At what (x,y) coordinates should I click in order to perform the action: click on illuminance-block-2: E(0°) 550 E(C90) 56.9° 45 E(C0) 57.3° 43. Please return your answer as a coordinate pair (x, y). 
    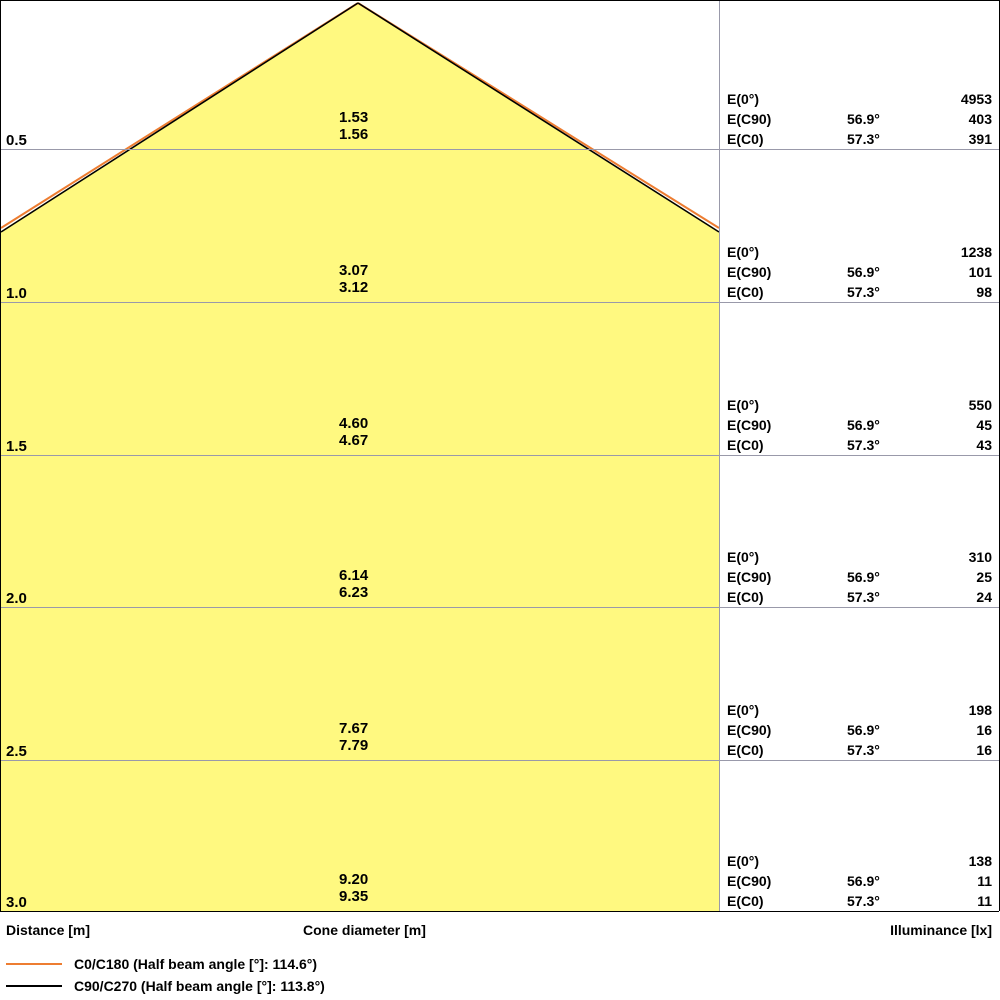
    Looking at the image, I should click on (859, 425).